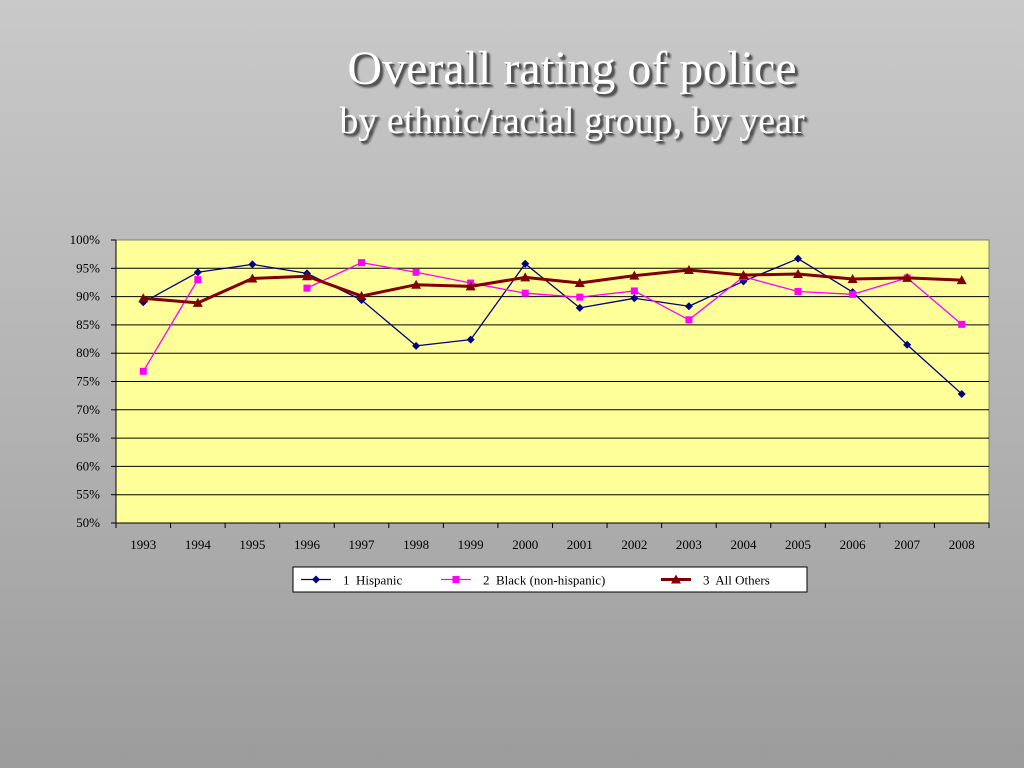  What do you see at coordinates (689, 544) in the screenshot?
I see `x-tick-label: 2003` at bounding box center [689, 544].